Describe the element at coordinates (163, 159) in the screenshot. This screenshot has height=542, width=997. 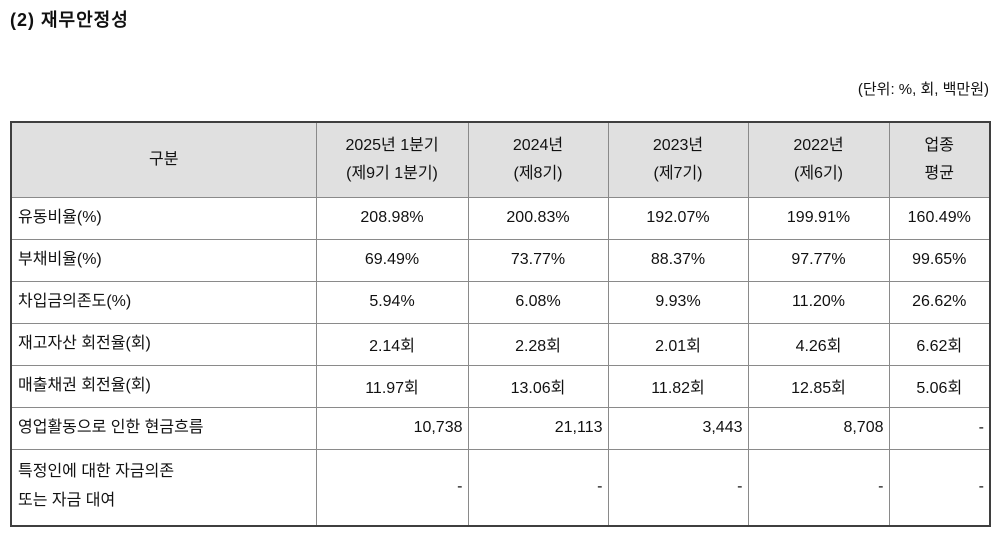
I see `header-cell-gubun: 구분` at that location.